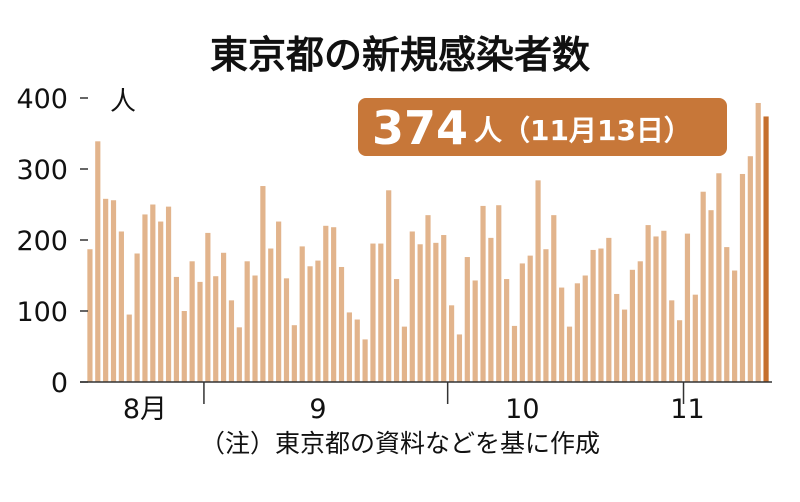  Describe the element at coordinates (145, 409) in the screenshot. I see `month-label-0: 8月` at that location.